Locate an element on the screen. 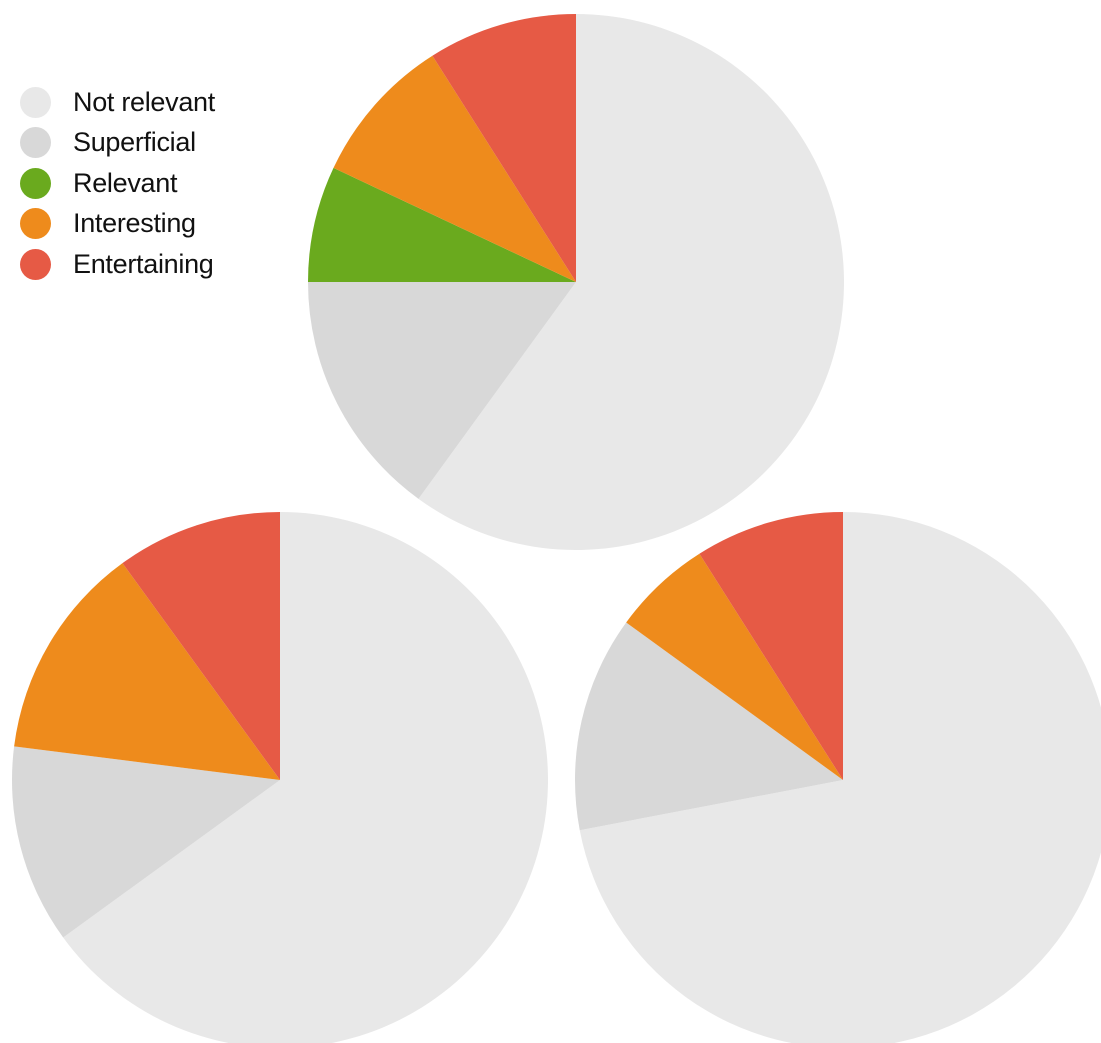  pie-2-slice-interesting is located at coordinates (147, 671).